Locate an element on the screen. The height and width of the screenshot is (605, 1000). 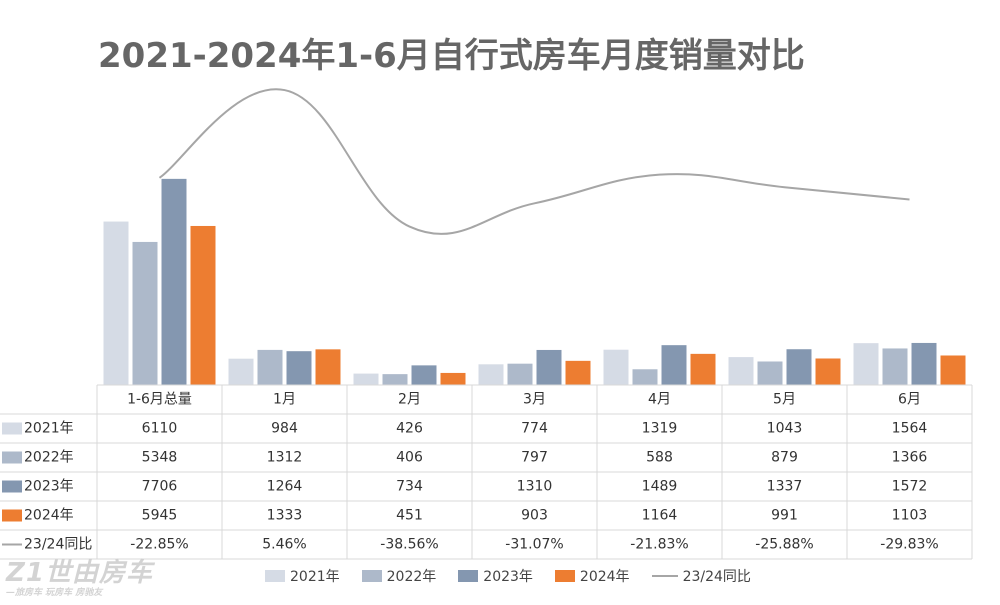
bar-2024年-6月 is located at coordinates (953, 370).